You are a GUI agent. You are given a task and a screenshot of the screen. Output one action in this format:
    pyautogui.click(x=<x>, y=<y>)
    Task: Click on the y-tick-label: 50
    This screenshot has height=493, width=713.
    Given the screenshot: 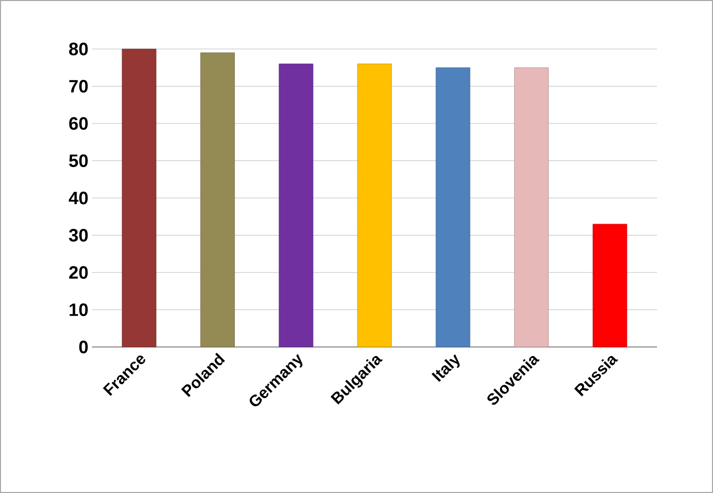 What is the action you would take?
    pyautogui.click(x=78, y=161)
    